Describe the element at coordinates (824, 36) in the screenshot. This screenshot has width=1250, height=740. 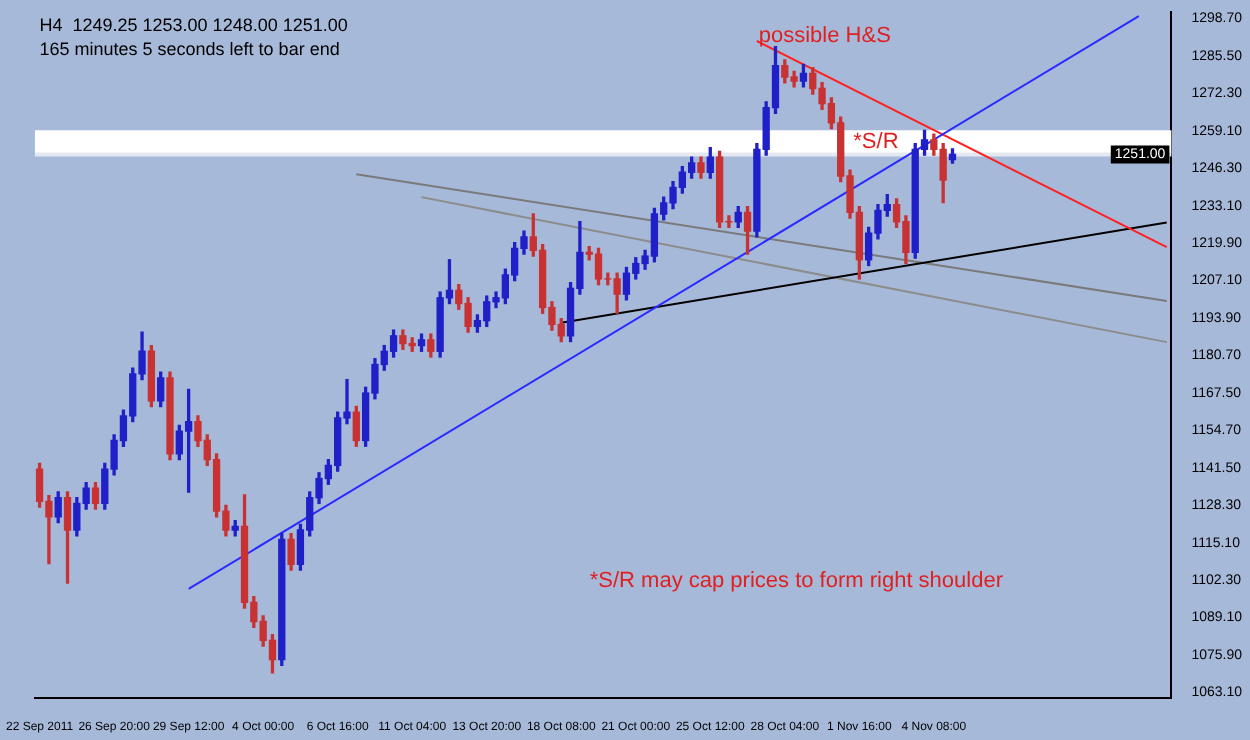
I see `annotation: possible H&S` at that location.